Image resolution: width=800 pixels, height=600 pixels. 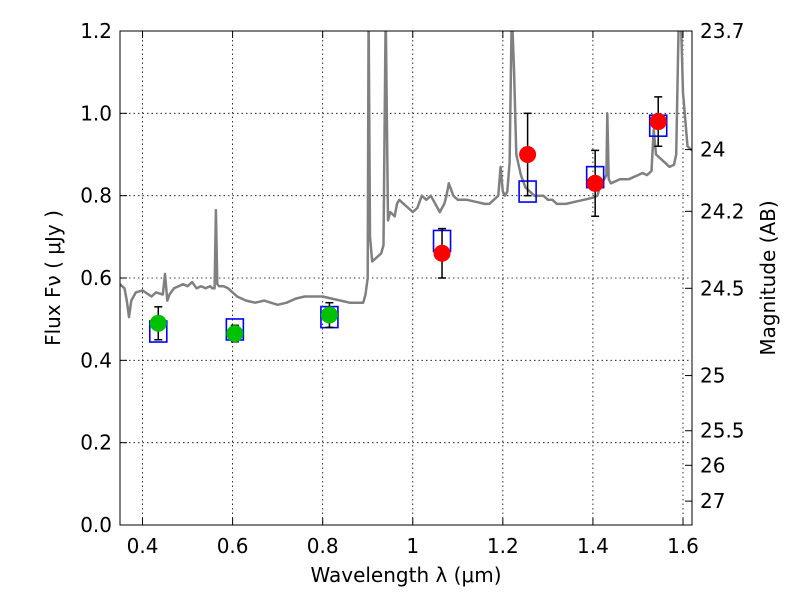 What do you see at coordinates (412, 546) in the screenshot?
I see `x-tick-label: 1` at bounding box center [412, 546].